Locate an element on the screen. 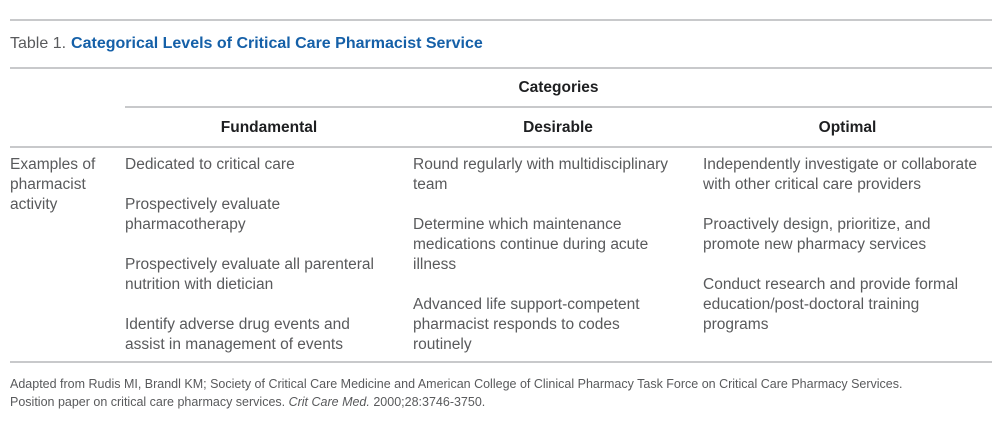 This screenshot has width=1000, height=429. footnote-citation-rest: 2000;28:3746-3750. is located at coordinates (427, 402).